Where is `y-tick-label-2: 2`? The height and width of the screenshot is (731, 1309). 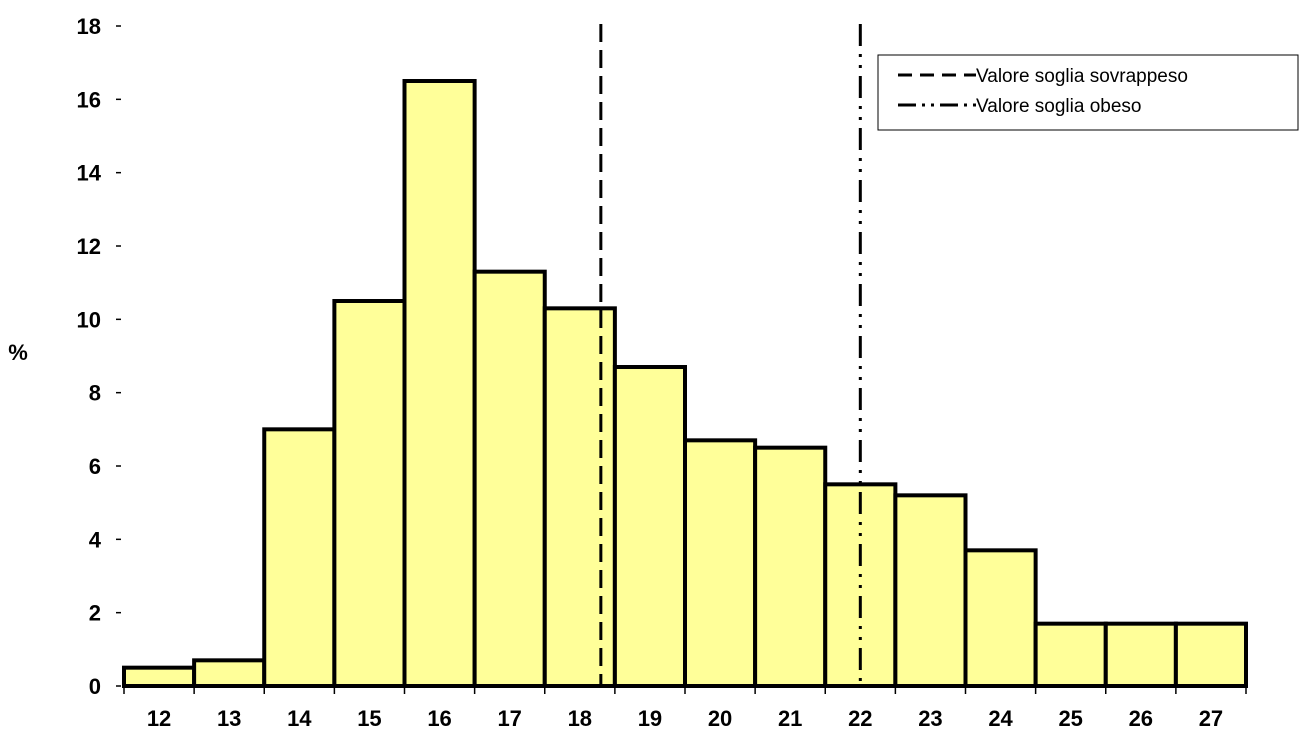 y-tick-label-2: 2 is located at coordinates (95, 613).